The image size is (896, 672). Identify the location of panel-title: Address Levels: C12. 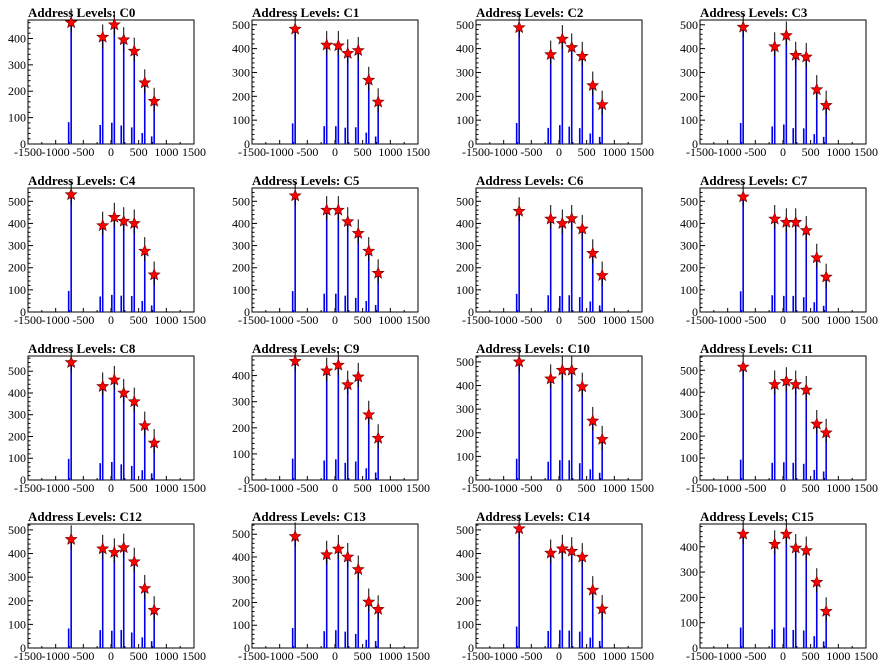
(85, 516).